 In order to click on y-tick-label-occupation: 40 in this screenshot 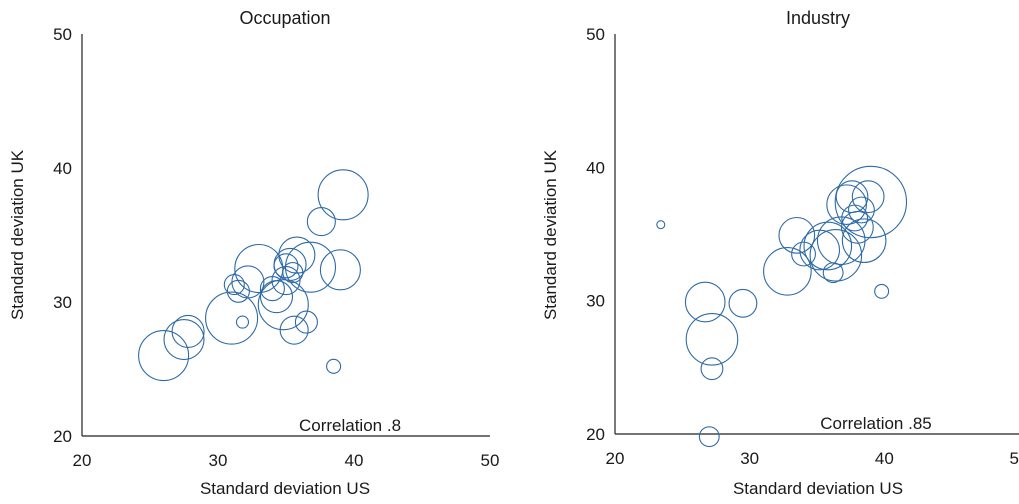, I will do `click(62, 168)`.